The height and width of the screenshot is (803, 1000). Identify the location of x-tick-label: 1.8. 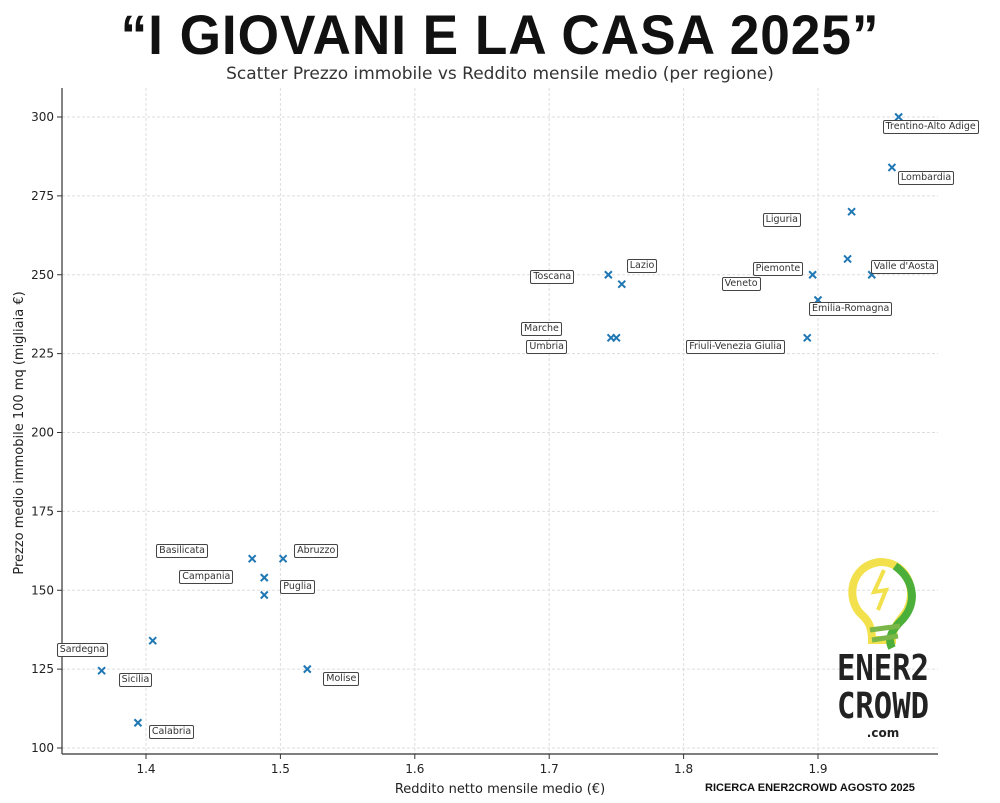
(683, 769).